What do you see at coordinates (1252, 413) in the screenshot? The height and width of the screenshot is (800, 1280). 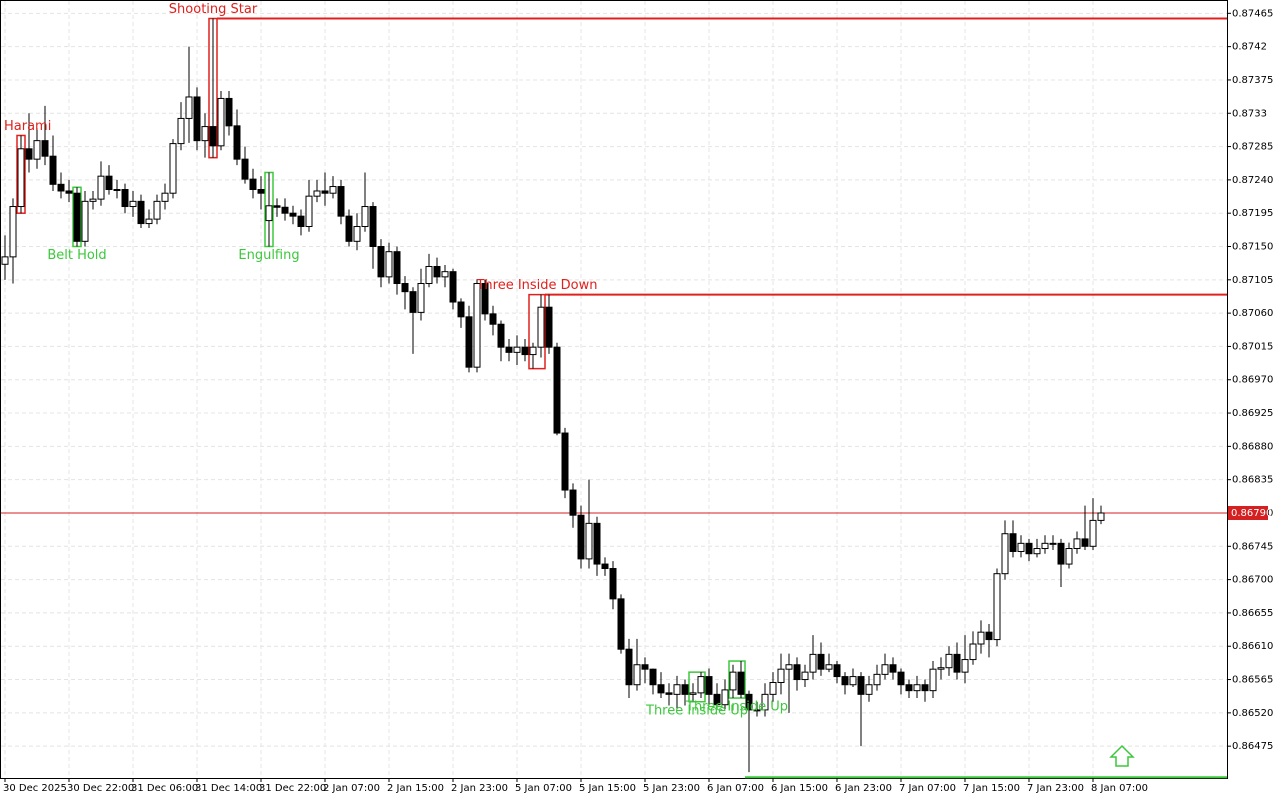 I see `y-tick-label: 0.86925` at bounding box center [1252, 413].